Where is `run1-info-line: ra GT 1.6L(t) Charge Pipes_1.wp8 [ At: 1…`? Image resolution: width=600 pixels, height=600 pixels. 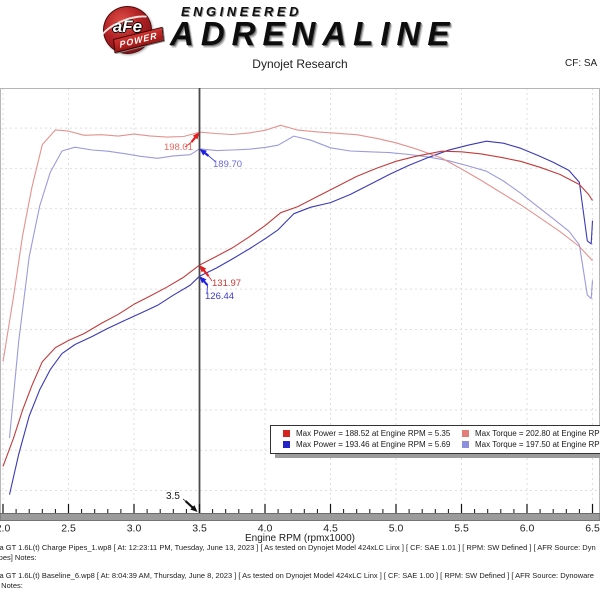
run1-info-line: ra GT 1.6L(t) Charge Pipes_1.wp8 [ At: 1… is located at coordinates (298, 547).